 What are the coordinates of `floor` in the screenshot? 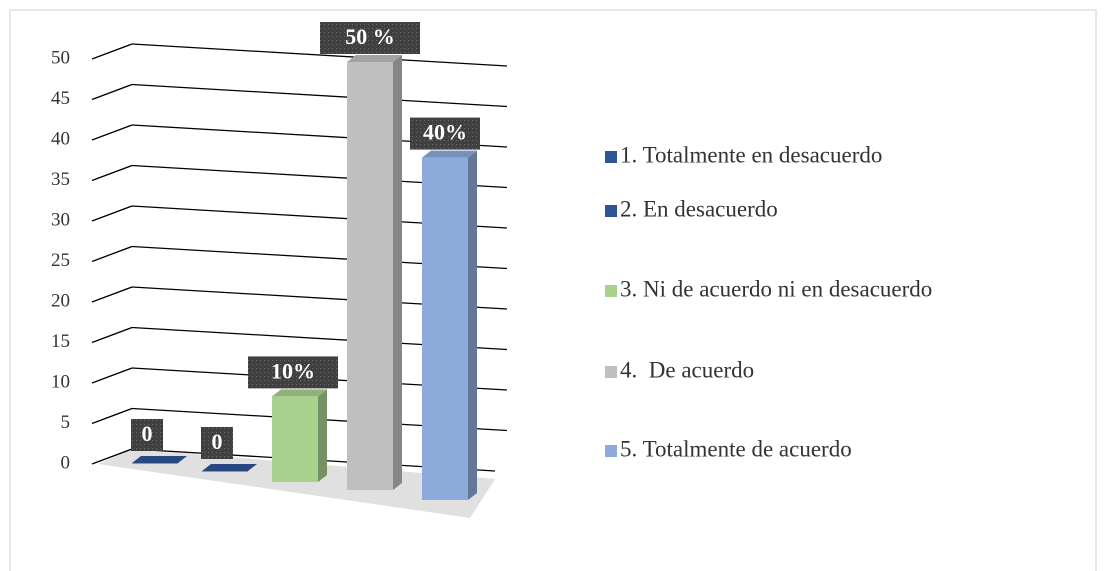 It's located at (296, 483).